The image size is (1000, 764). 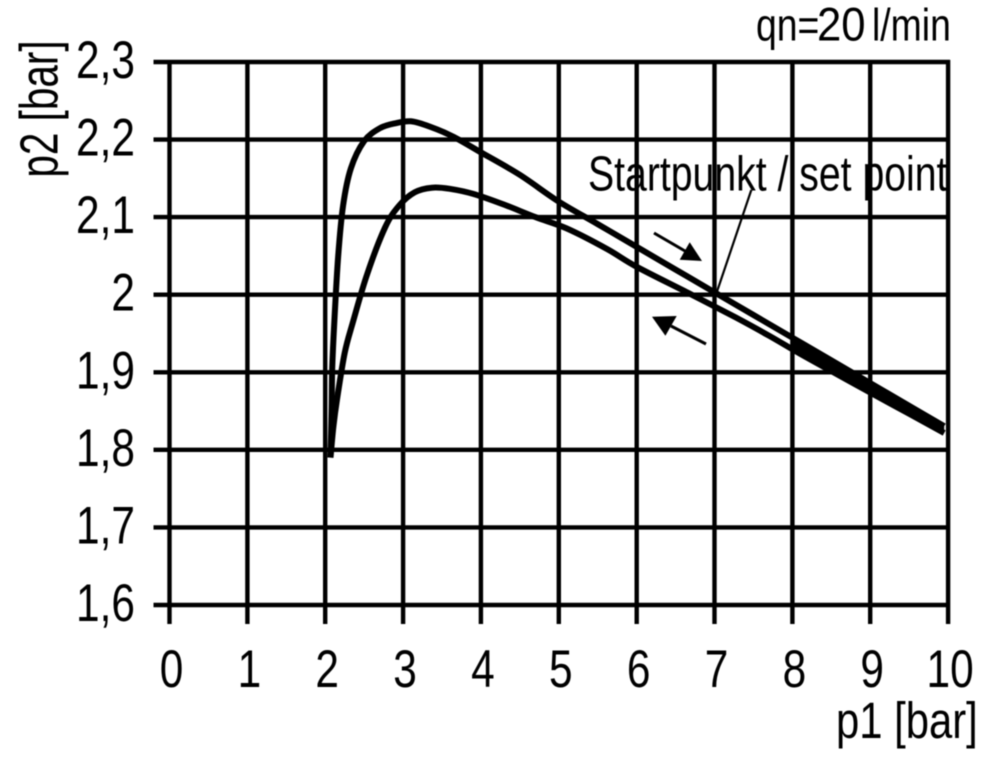 What do you see at coordinates (40, 108) in the screenshot?
I see `svg-text: p2 [bar]` at bounding box center [40, 108].